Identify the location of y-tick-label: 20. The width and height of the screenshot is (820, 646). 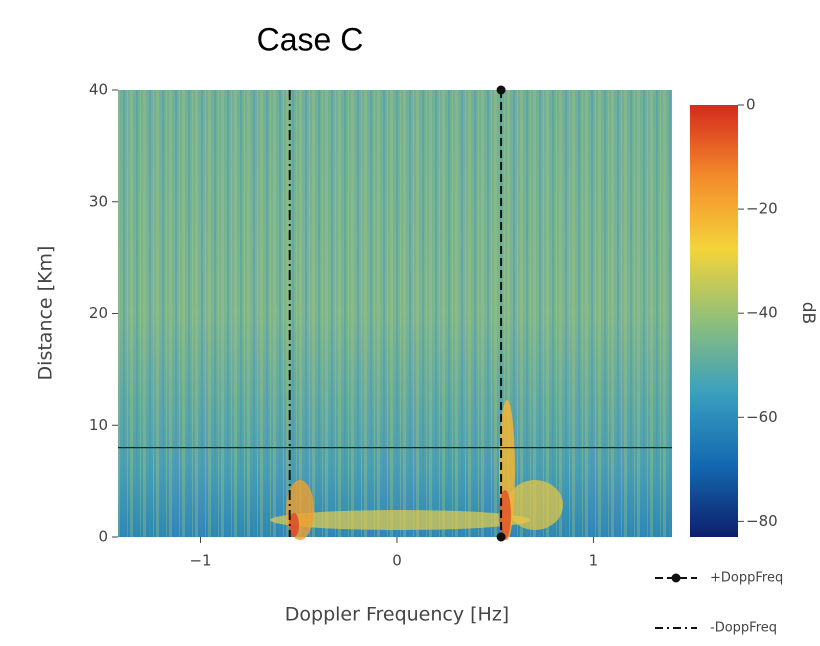
(98, 313).